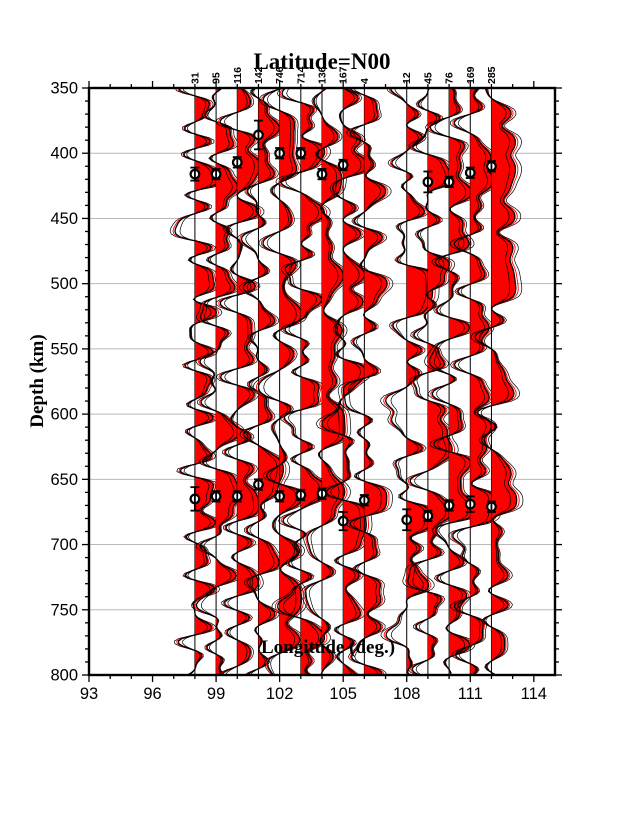 This screenshot has height=825, width=638. I want to click on svg-text: 102, so click(280, 694).